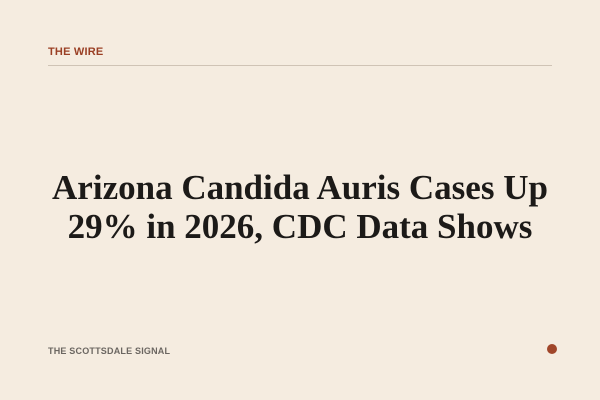  What do you see at coordinates (109, 351) in the screenshot?
I see `publication-name: THE SCOTTSDALE SIGNAL` at bounding box center [109, 351].